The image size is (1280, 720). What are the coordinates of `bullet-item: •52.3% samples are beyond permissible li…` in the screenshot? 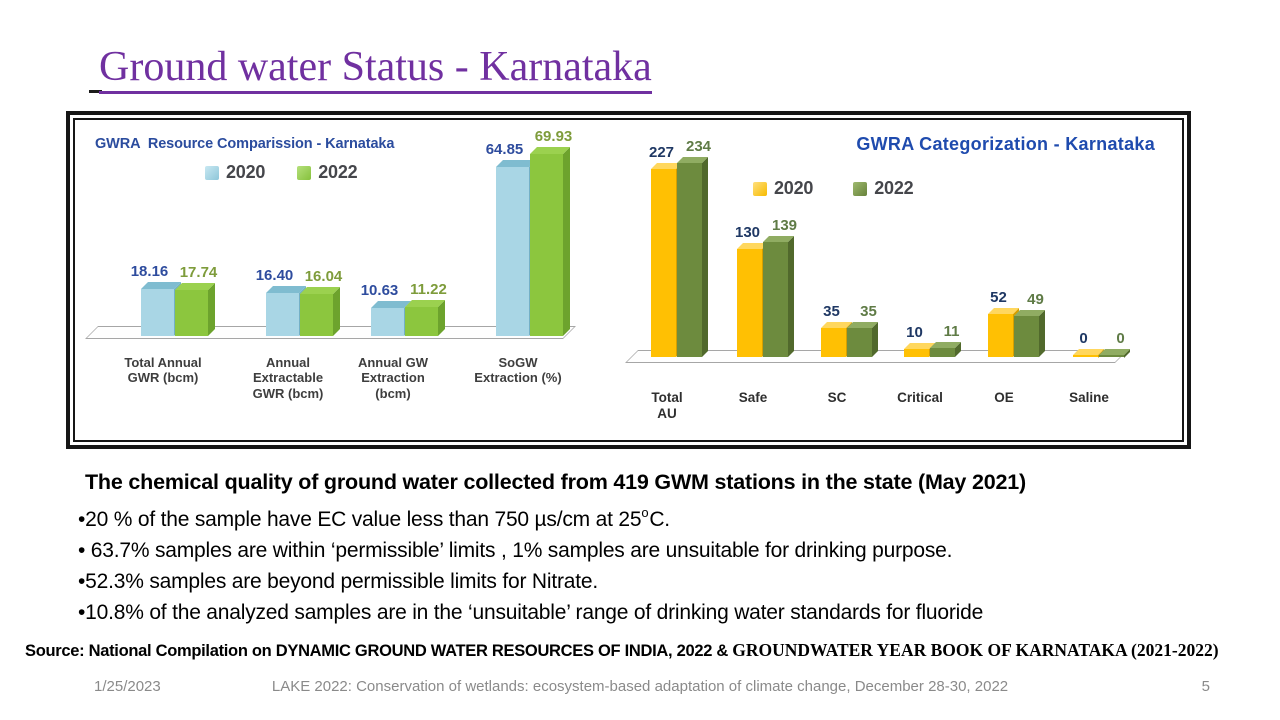 It's located at (643, 581).